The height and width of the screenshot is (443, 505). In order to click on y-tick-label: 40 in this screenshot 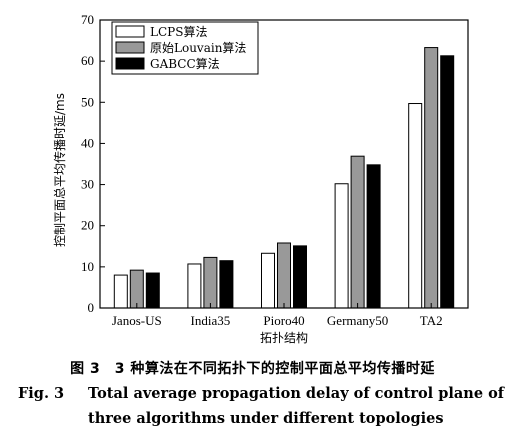, I will do `click(87, 142)`.